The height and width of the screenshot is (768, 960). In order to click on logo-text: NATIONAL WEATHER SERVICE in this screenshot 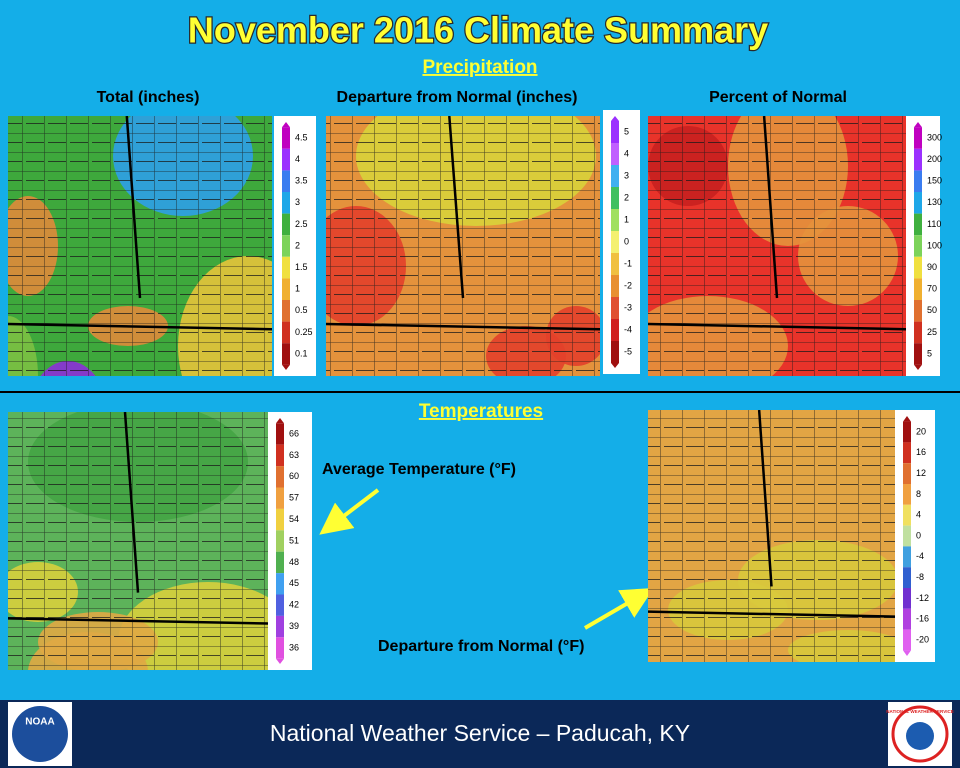, I will do `click(919, 711)`.